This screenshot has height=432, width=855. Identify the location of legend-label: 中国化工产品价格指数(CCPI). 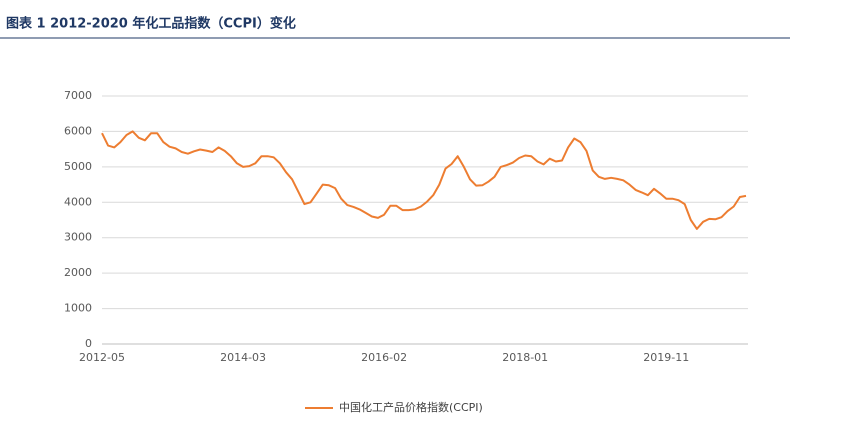
(411, 407).